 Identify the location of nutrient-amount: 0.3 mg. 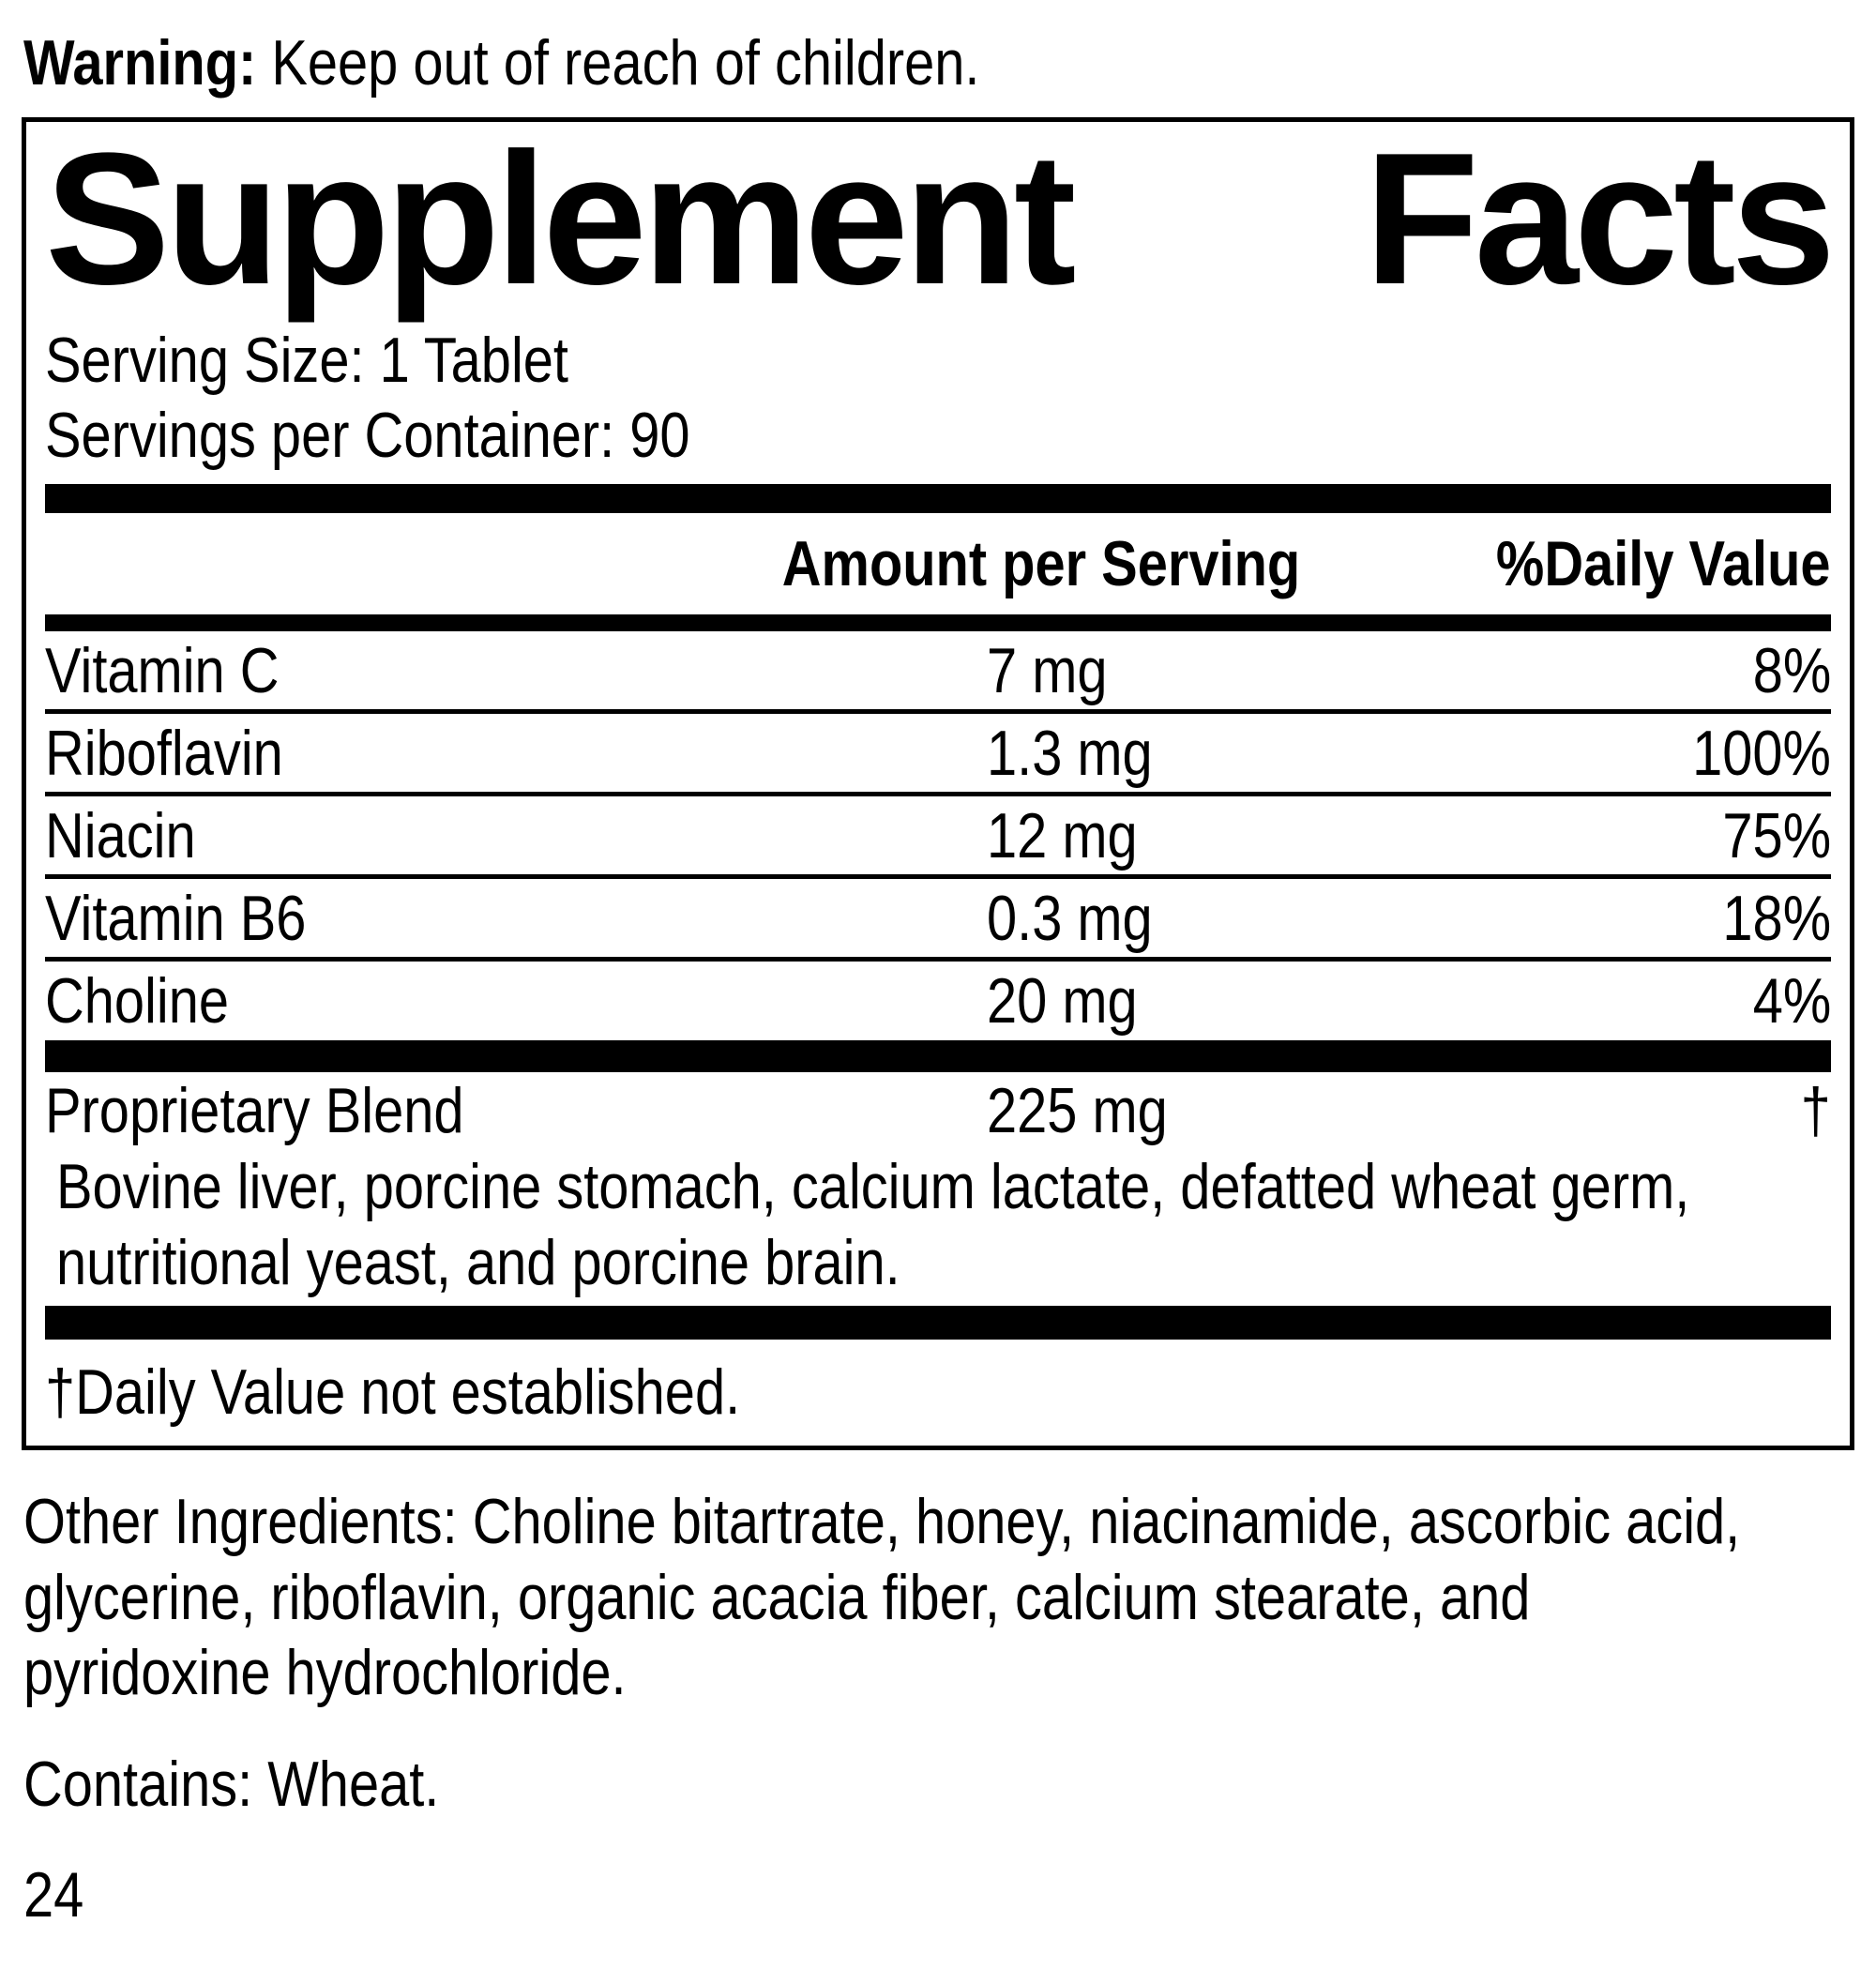
(1070, 918).